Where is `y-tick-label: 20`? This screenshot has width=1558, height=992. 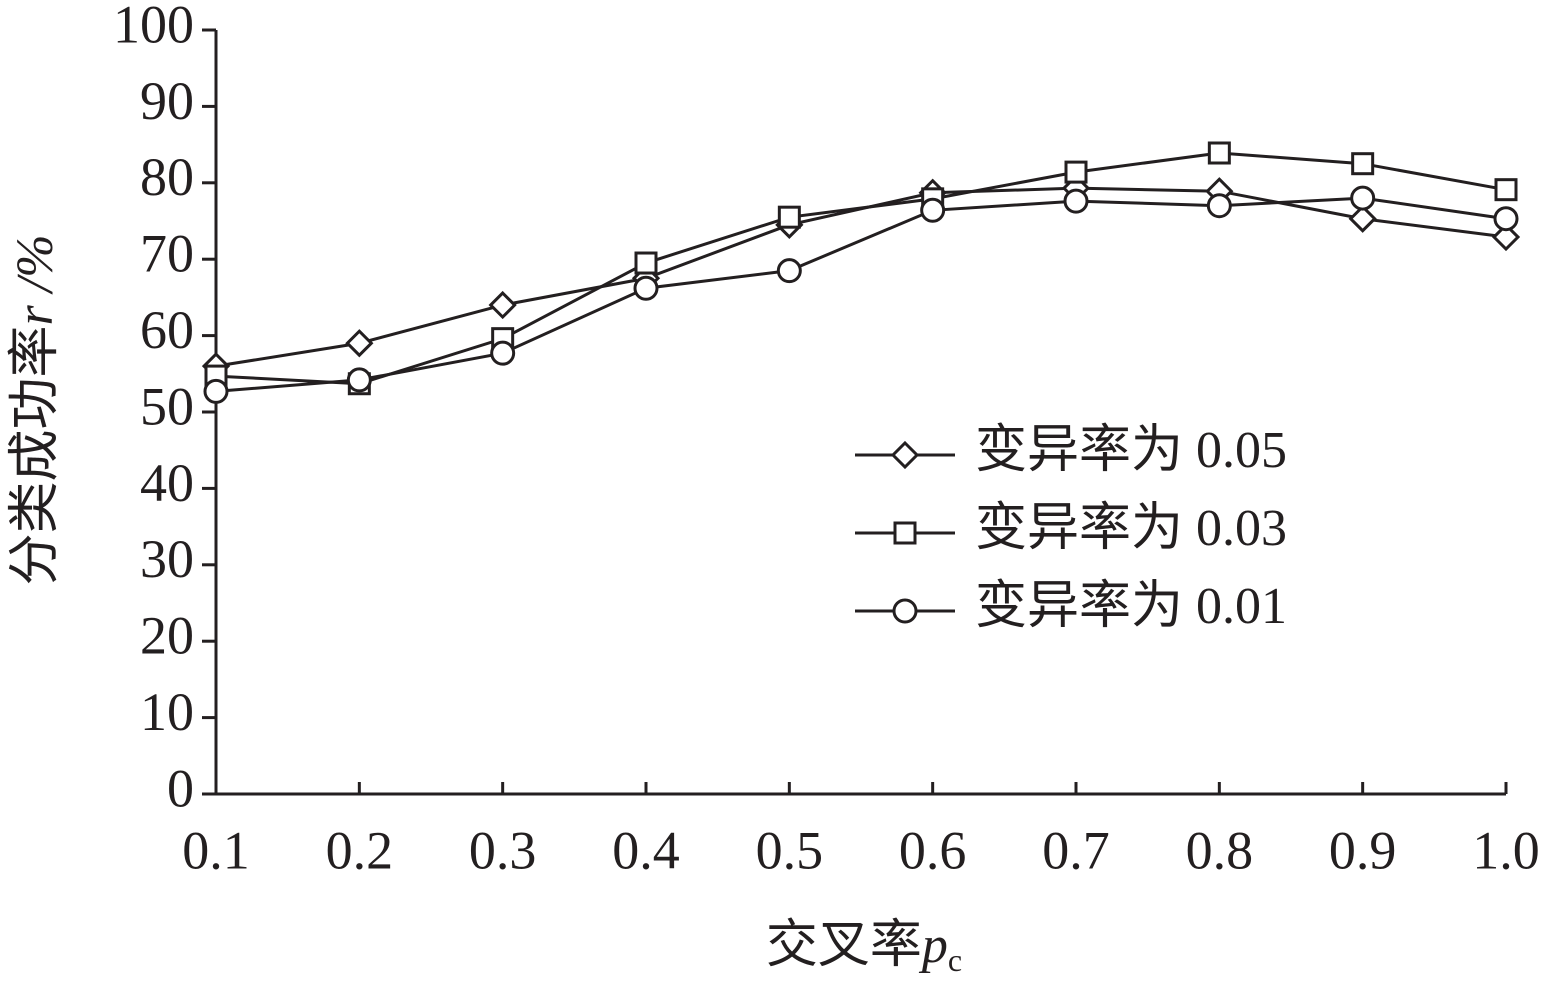
y-tick-label: 20 is located at coordinates (167, 636).